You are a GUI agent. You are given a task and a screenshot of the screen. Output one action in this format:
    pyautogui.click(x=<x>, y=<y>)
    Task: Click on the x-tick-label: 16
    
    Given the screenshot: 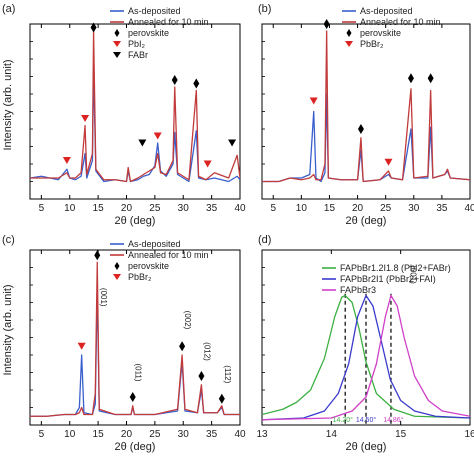 What is the action you would take?
    pyautogui.click(x=469, y=434)
    